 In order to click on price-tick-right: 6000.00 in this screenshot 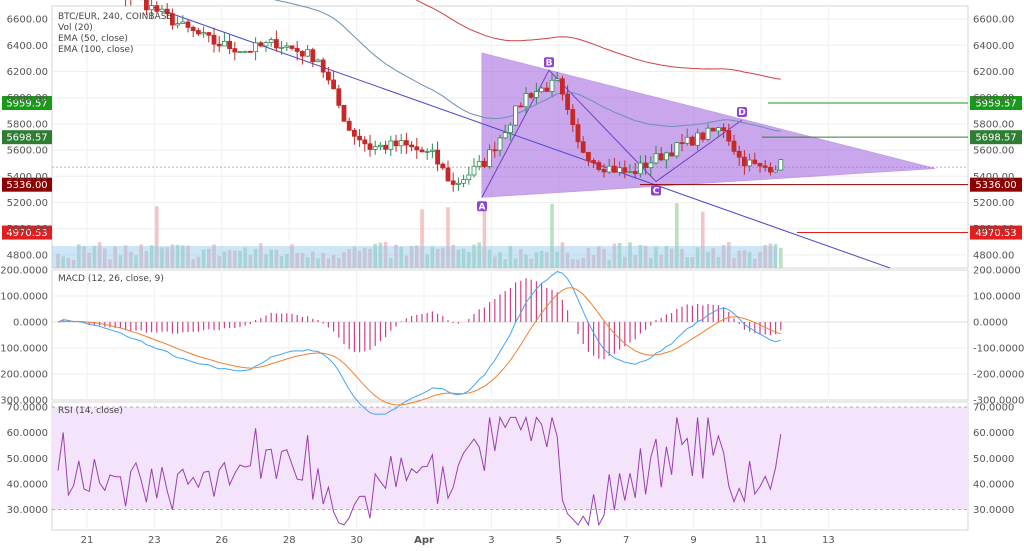, I will do `click(993, 98)`.